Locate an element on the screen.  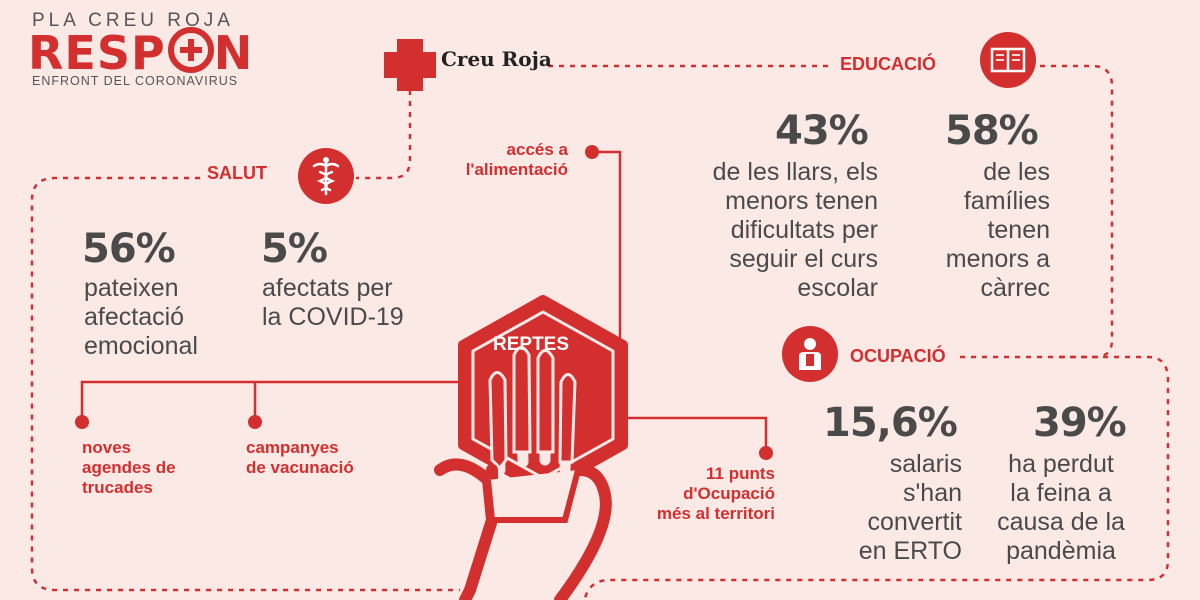
salut-action-vaccination: campanyes de vacunació is located at coordinates (300, 458).